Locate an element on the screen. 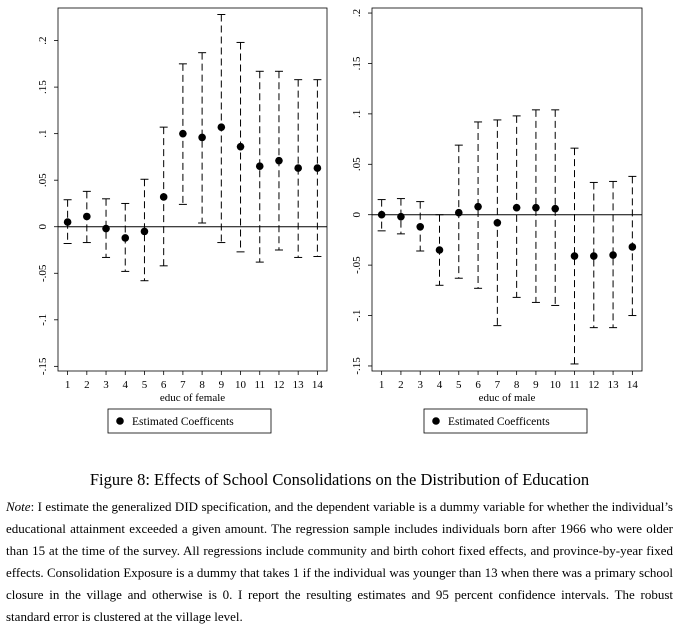  note-lead: Note is located at coordinates (18, 506).